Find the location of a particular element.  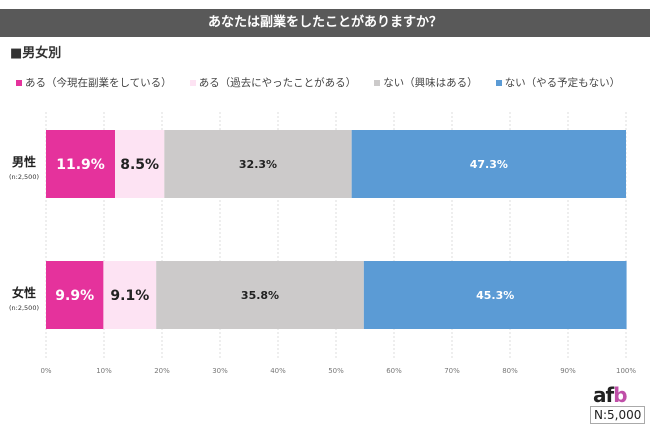

x-tick-label: 80% is located at coordinates (510, 371).